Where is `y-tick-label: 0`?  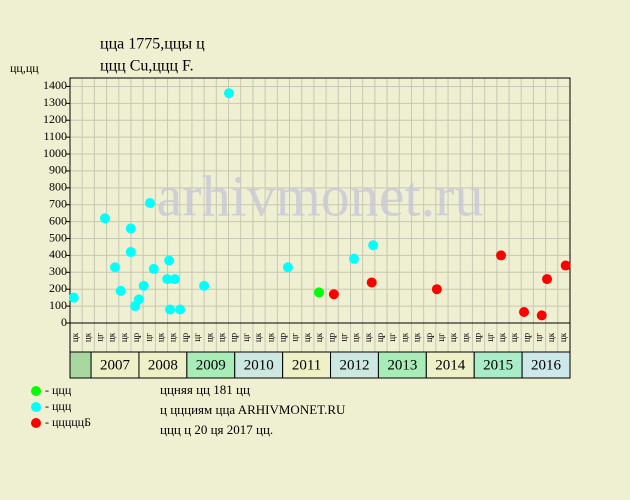 y-tick-label: 0 is located at coordinates (64, 322).